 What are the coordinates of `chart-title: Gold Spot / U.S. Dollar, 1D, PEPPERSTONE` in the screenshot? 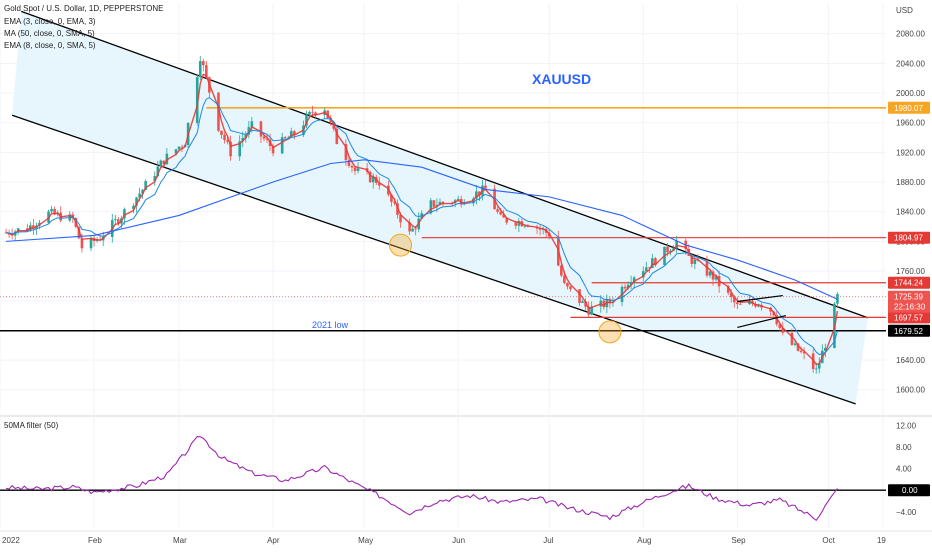 It's located at (84, 8).